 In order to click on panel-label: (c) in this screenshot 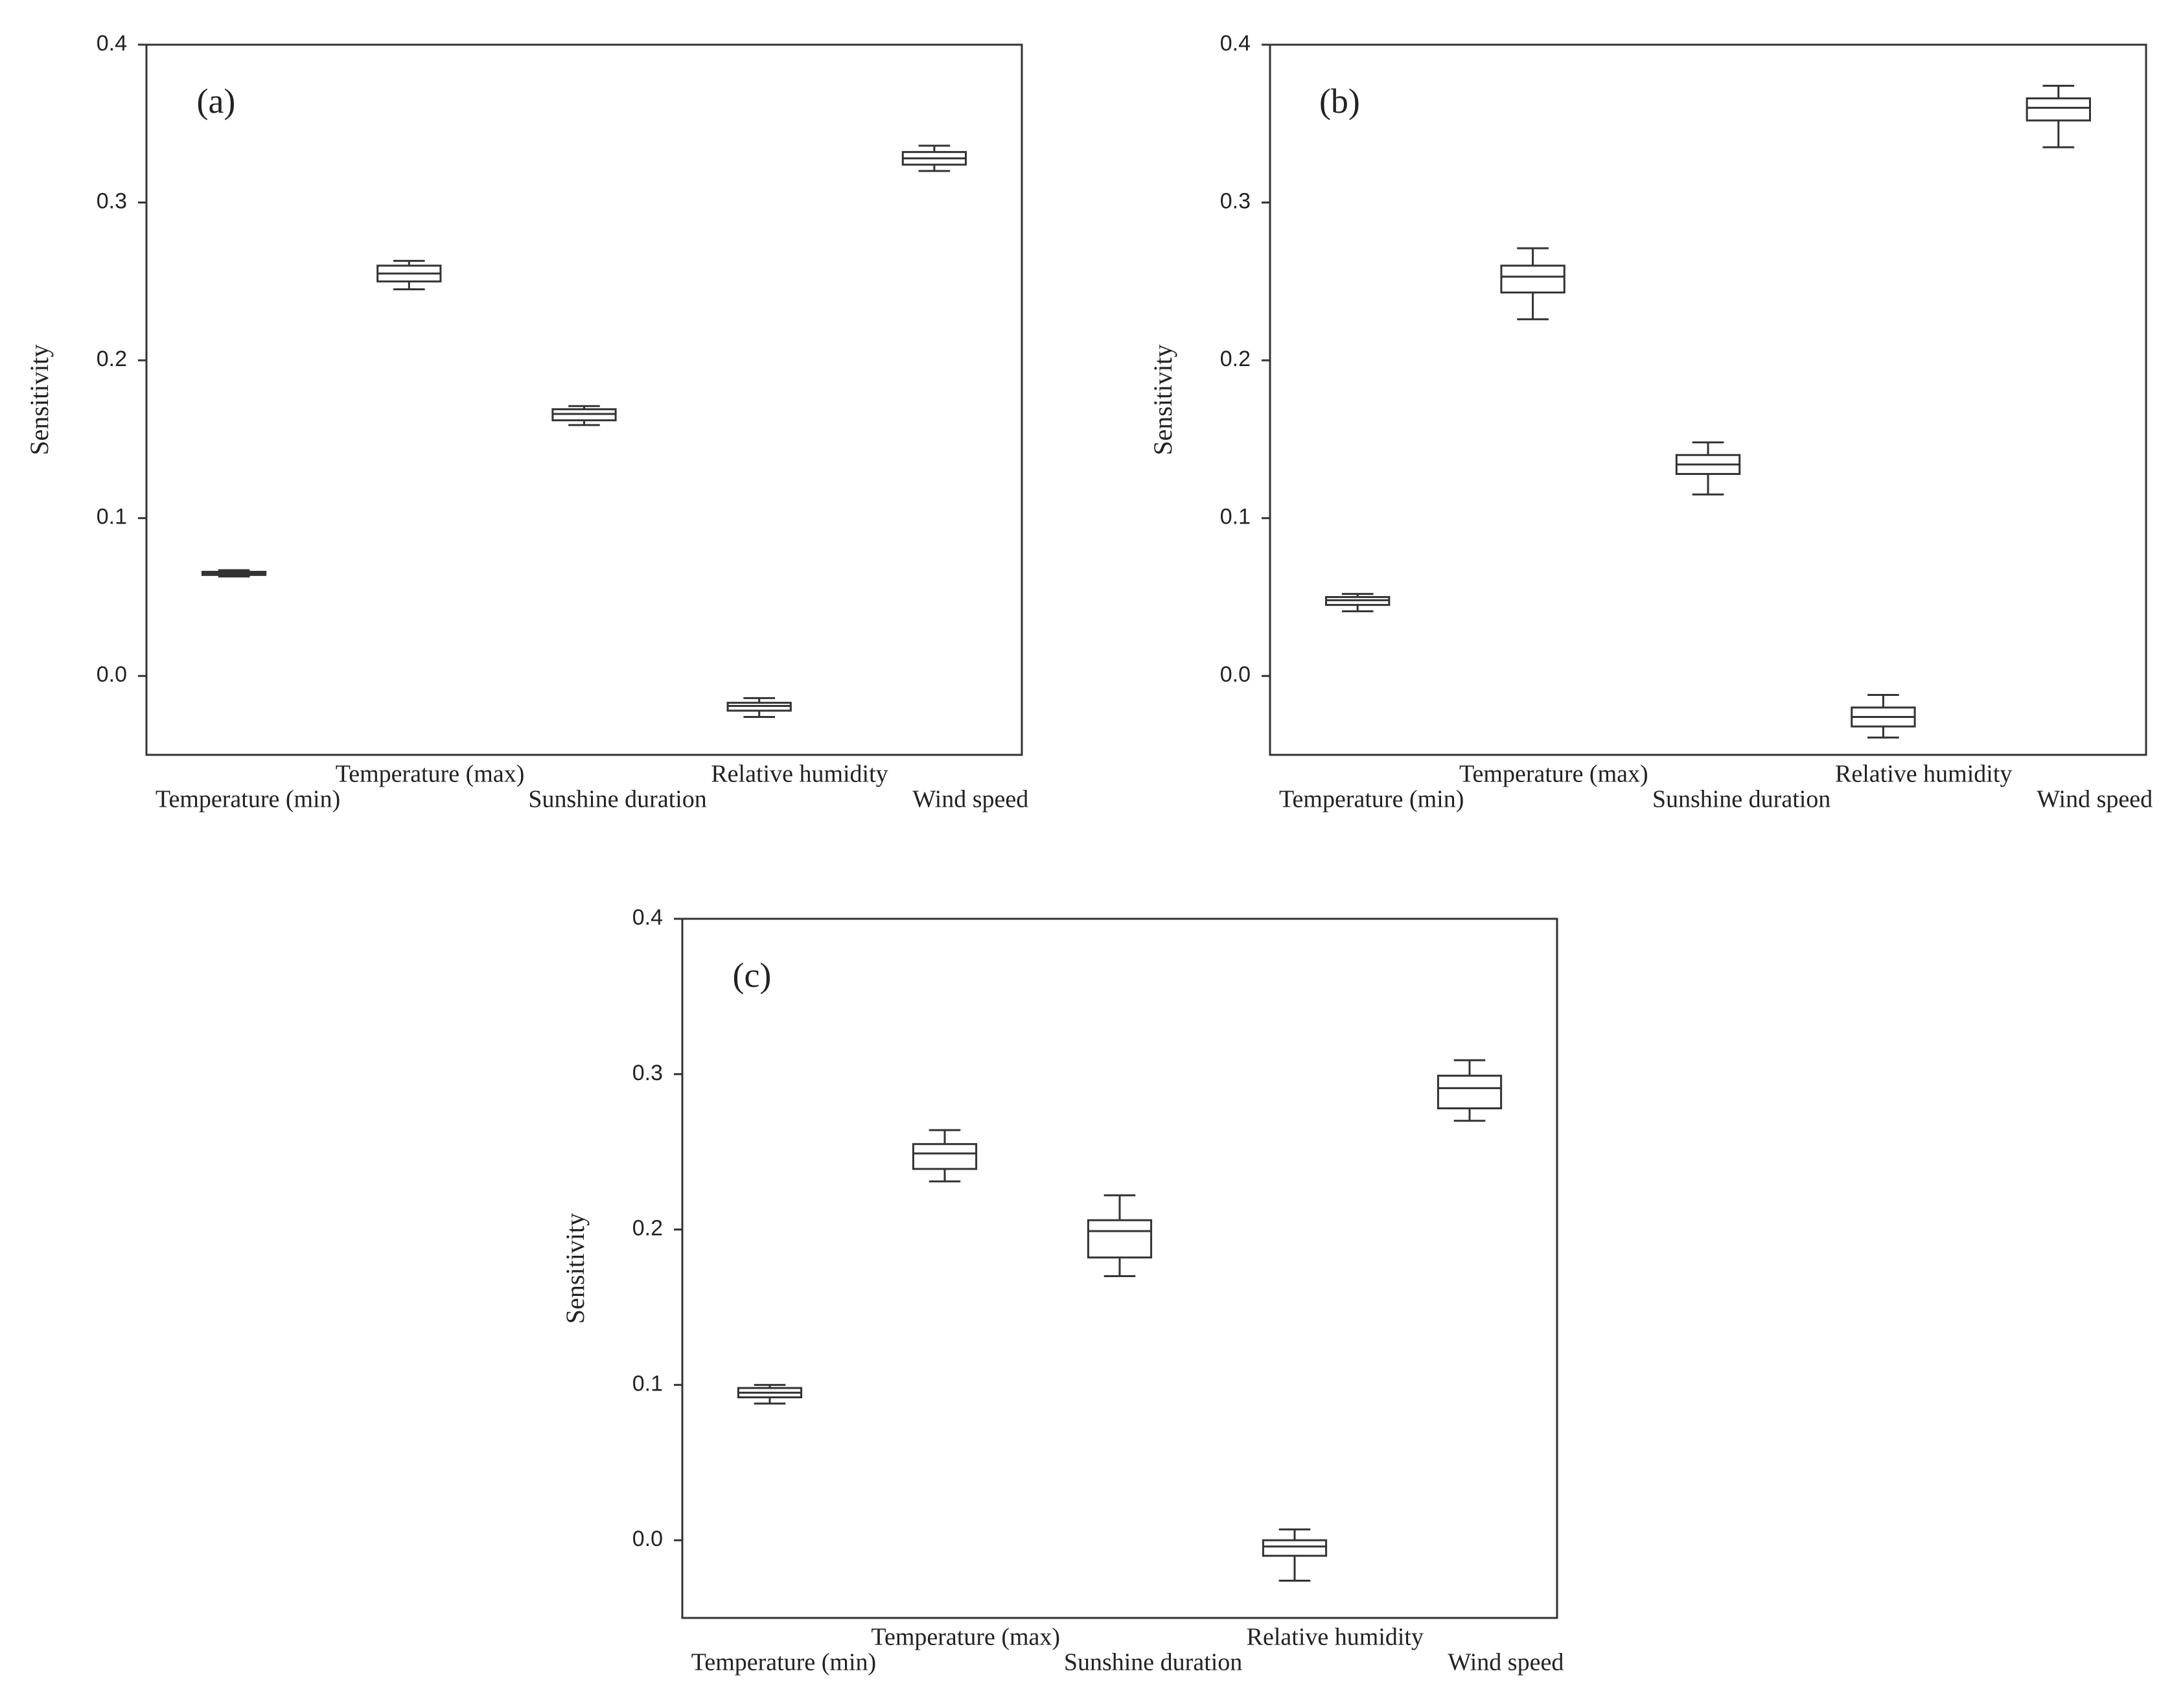, I will do `click(751, 975)`.